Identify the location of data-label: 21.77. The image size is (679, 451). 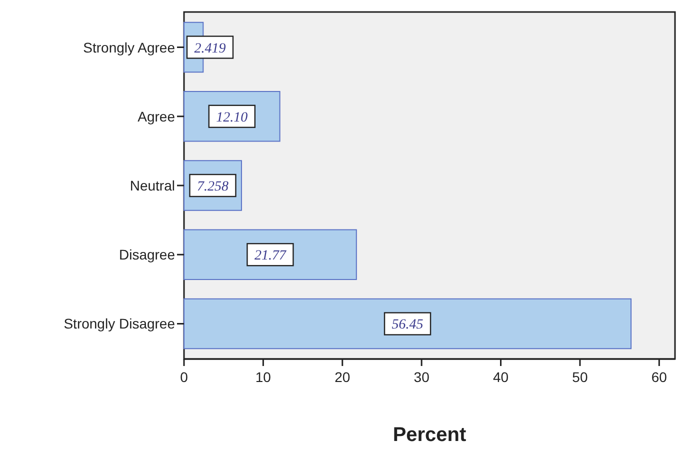
(270, 256).